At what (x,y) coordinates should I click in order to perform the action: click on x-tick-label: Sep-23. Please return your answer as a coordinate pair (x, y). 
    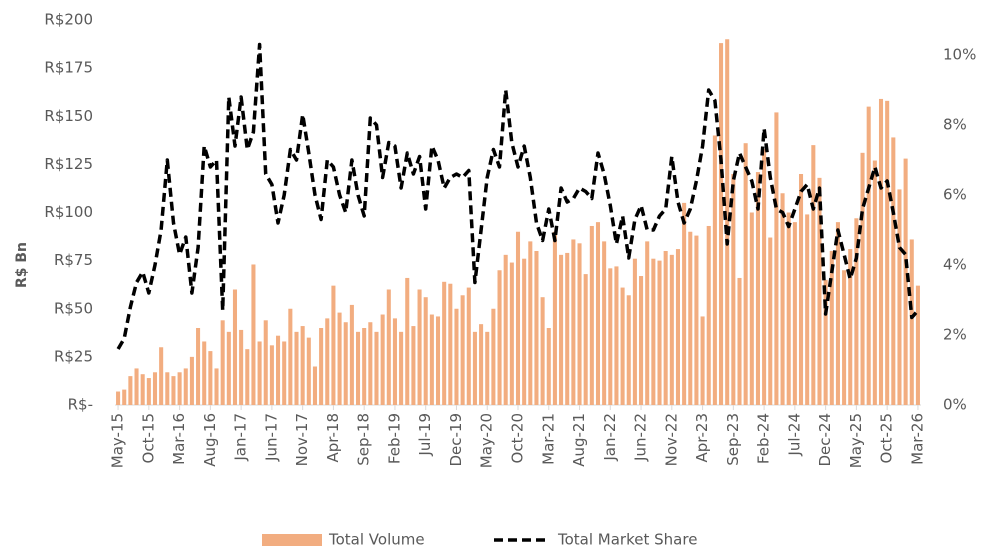
    Looking at the image, I should click on (733, 439).